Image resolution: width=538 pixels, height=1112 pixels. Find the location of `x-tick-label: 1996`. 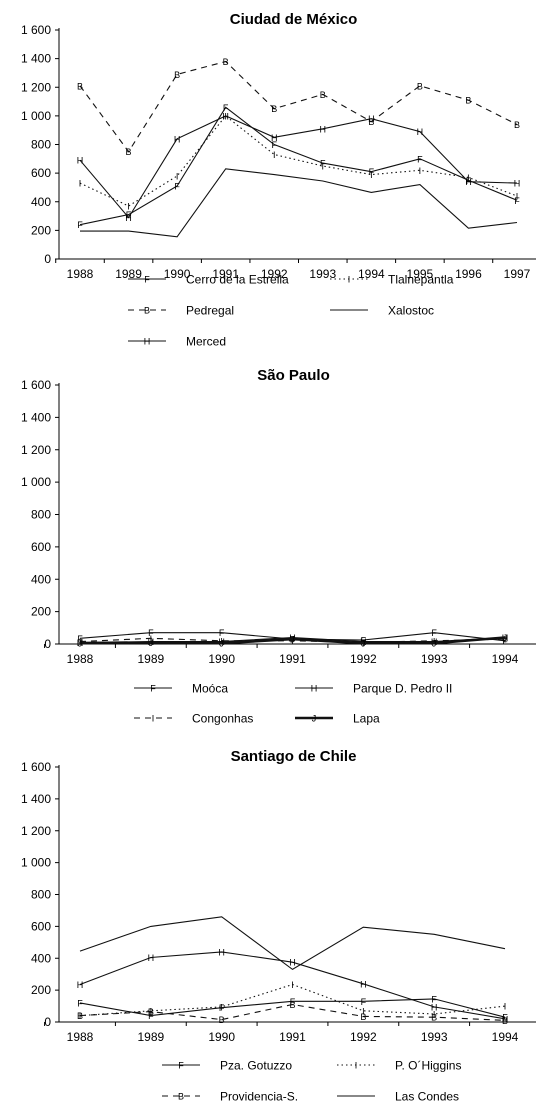

x-tick-label: 1996 is located at coordinates (468, 274).